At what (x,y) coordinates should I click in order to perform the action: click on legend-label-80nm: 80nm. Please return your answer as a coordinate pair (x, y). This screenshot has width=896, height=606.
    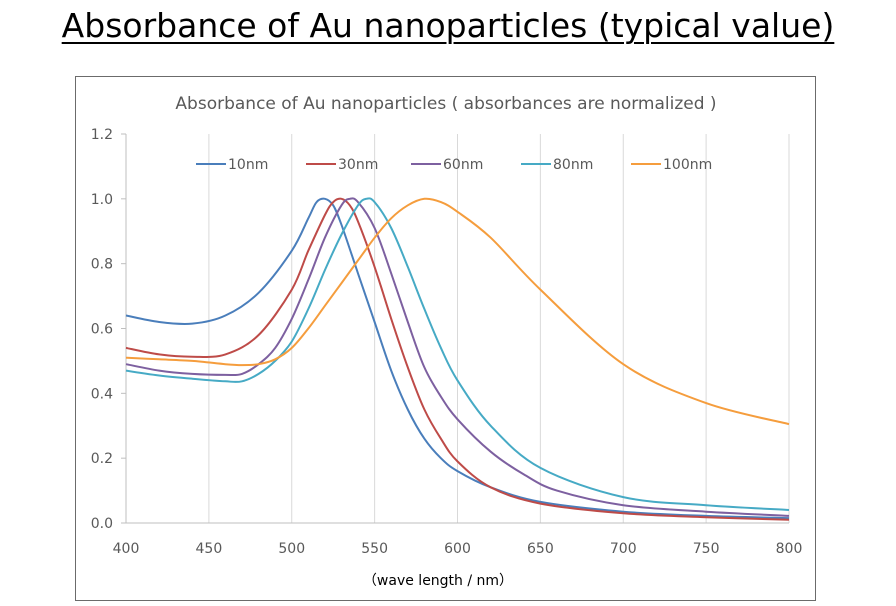
    Looking at the image, I should click on (573, 165).